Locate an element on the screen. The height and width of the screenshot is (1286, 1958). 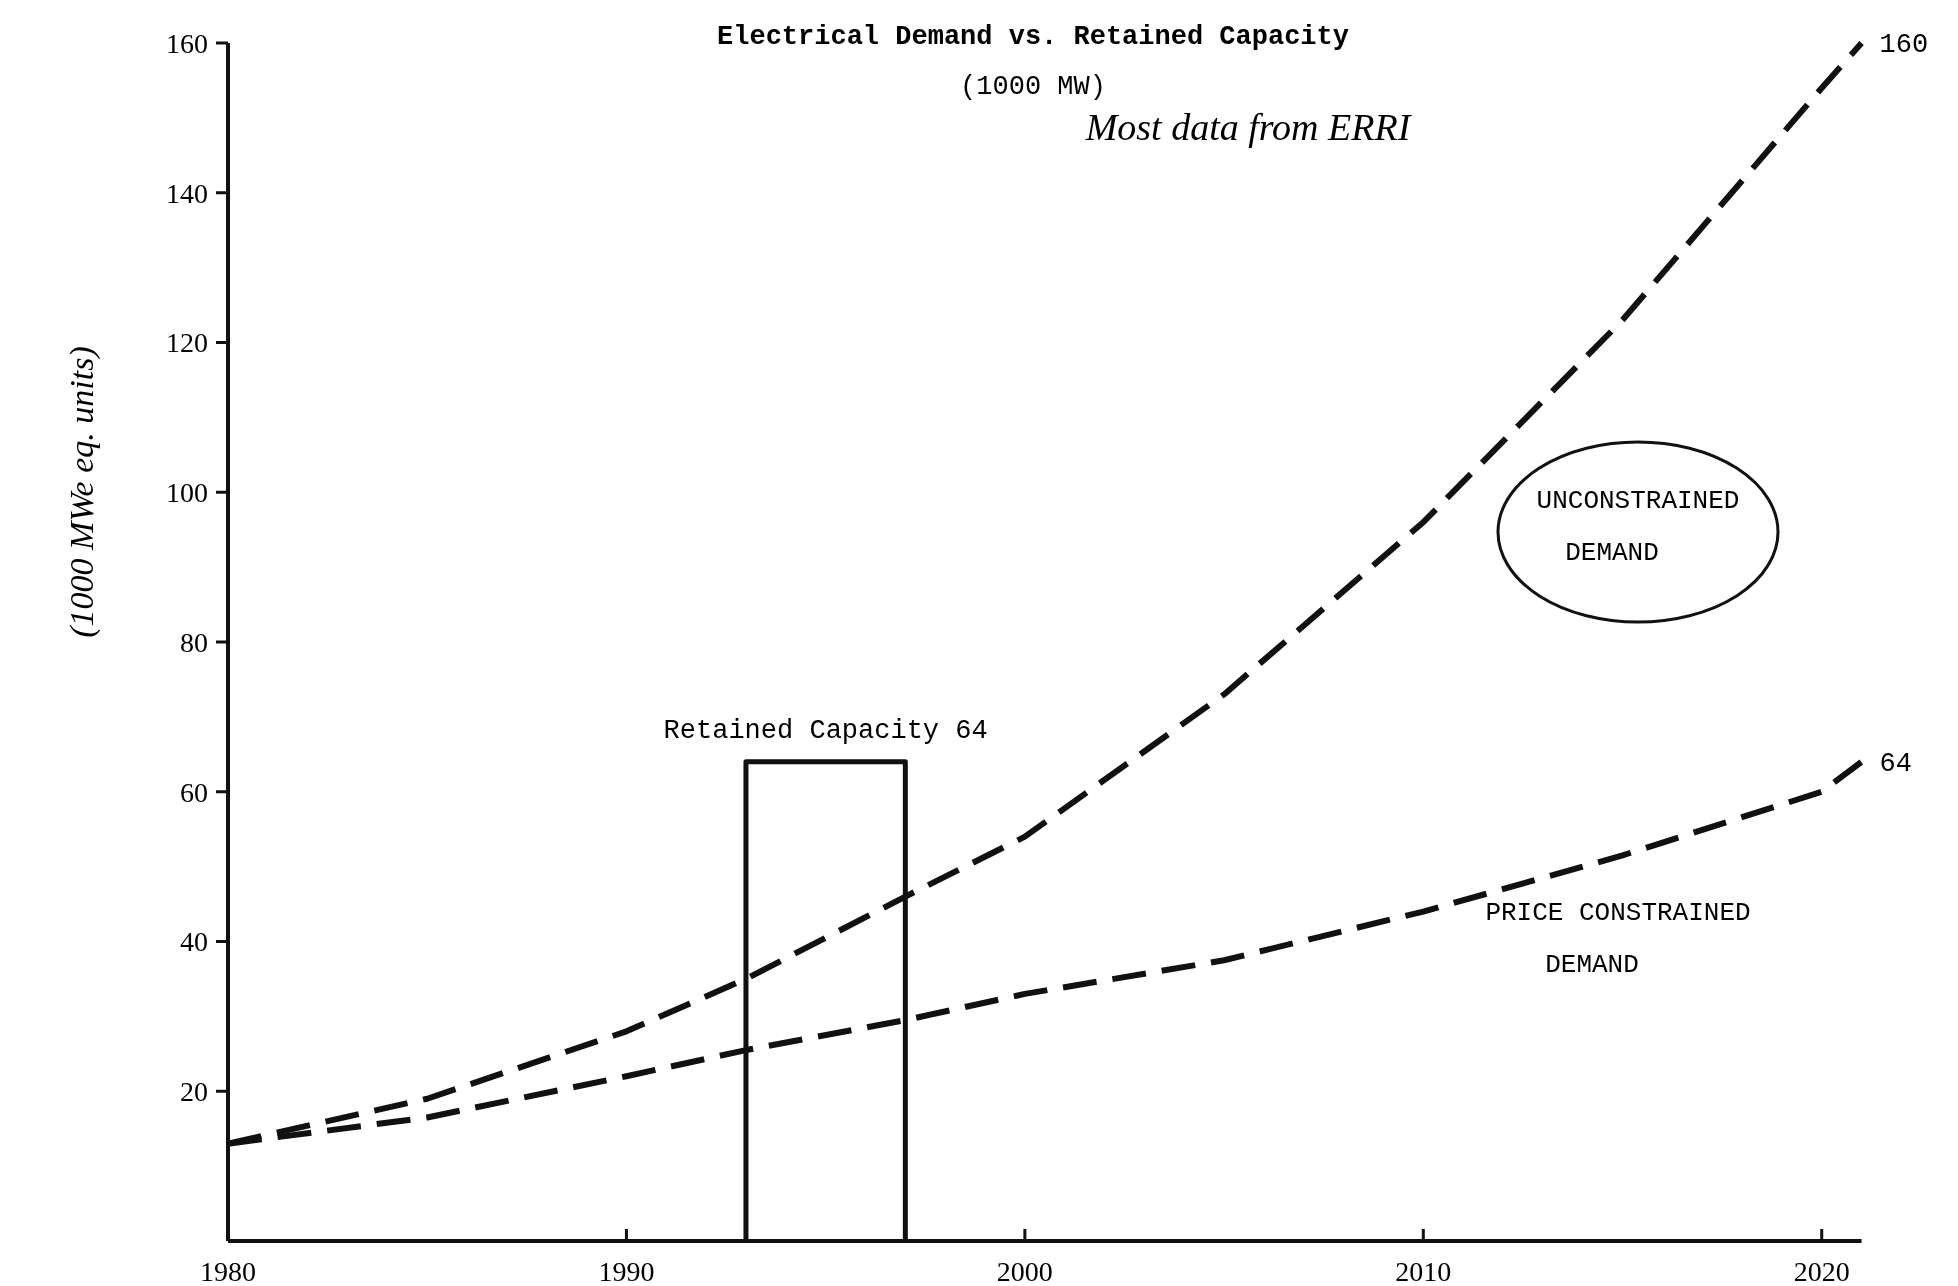
y-tick-label: 160 is located at coordinates (187, 43).